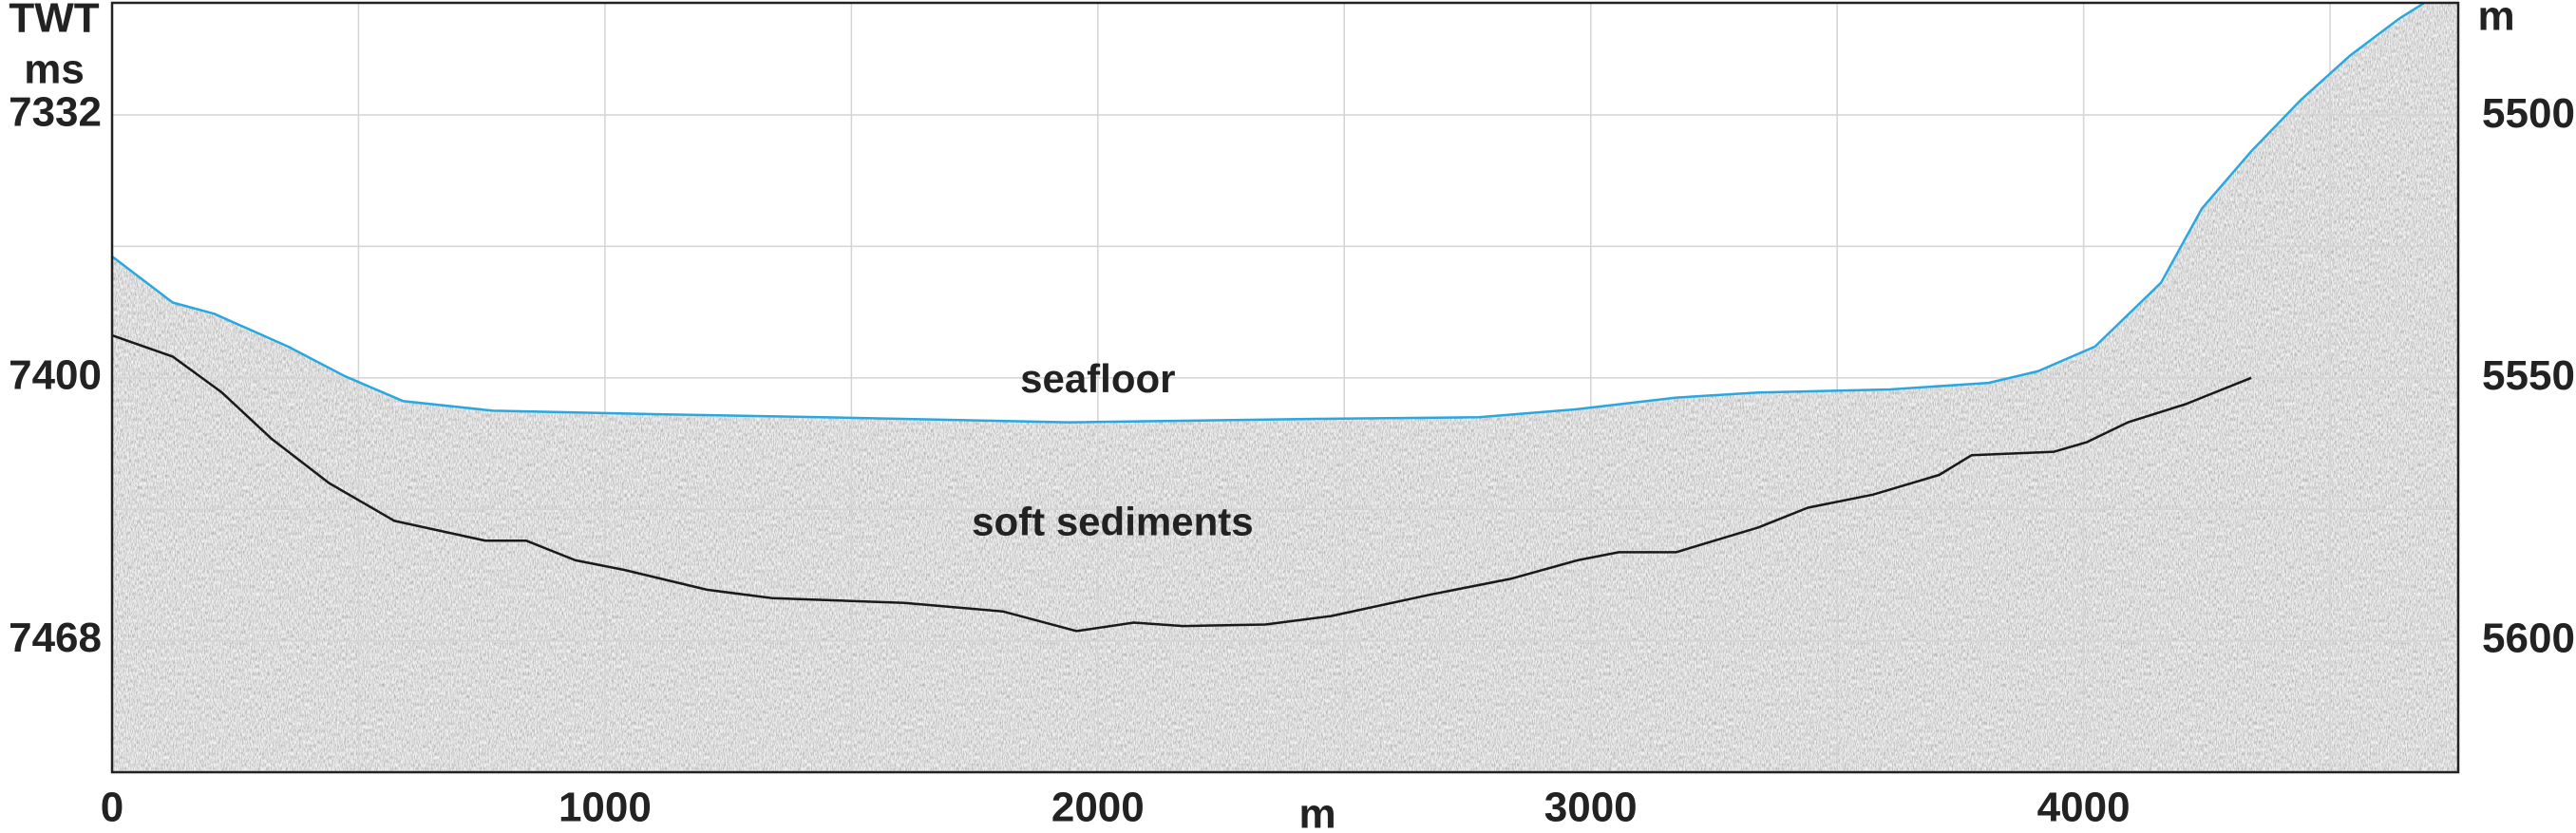 Image resolution: width=2576 pixels, height=833 pixels. What do you see at coordinates (1098, 808) in the screenshot?
I see `x-tick-label: 2000` at bounding box center [1098, 808].